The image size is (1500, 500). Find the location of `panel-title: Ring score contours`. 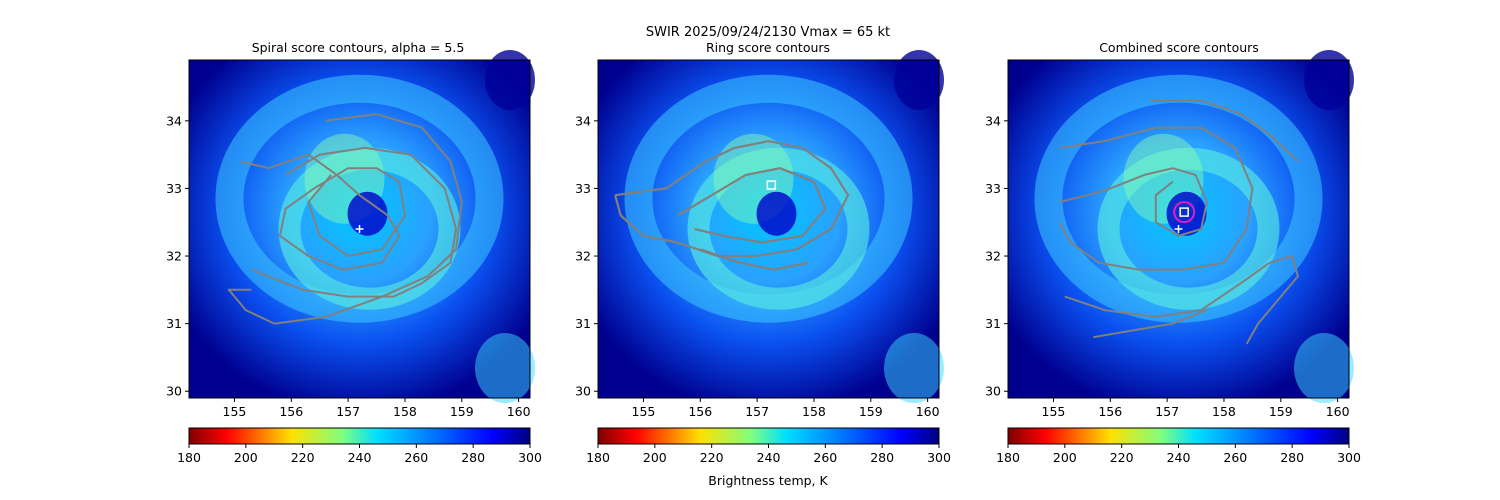

panel-title: Ring score contours is located at coordinates (768, 47).